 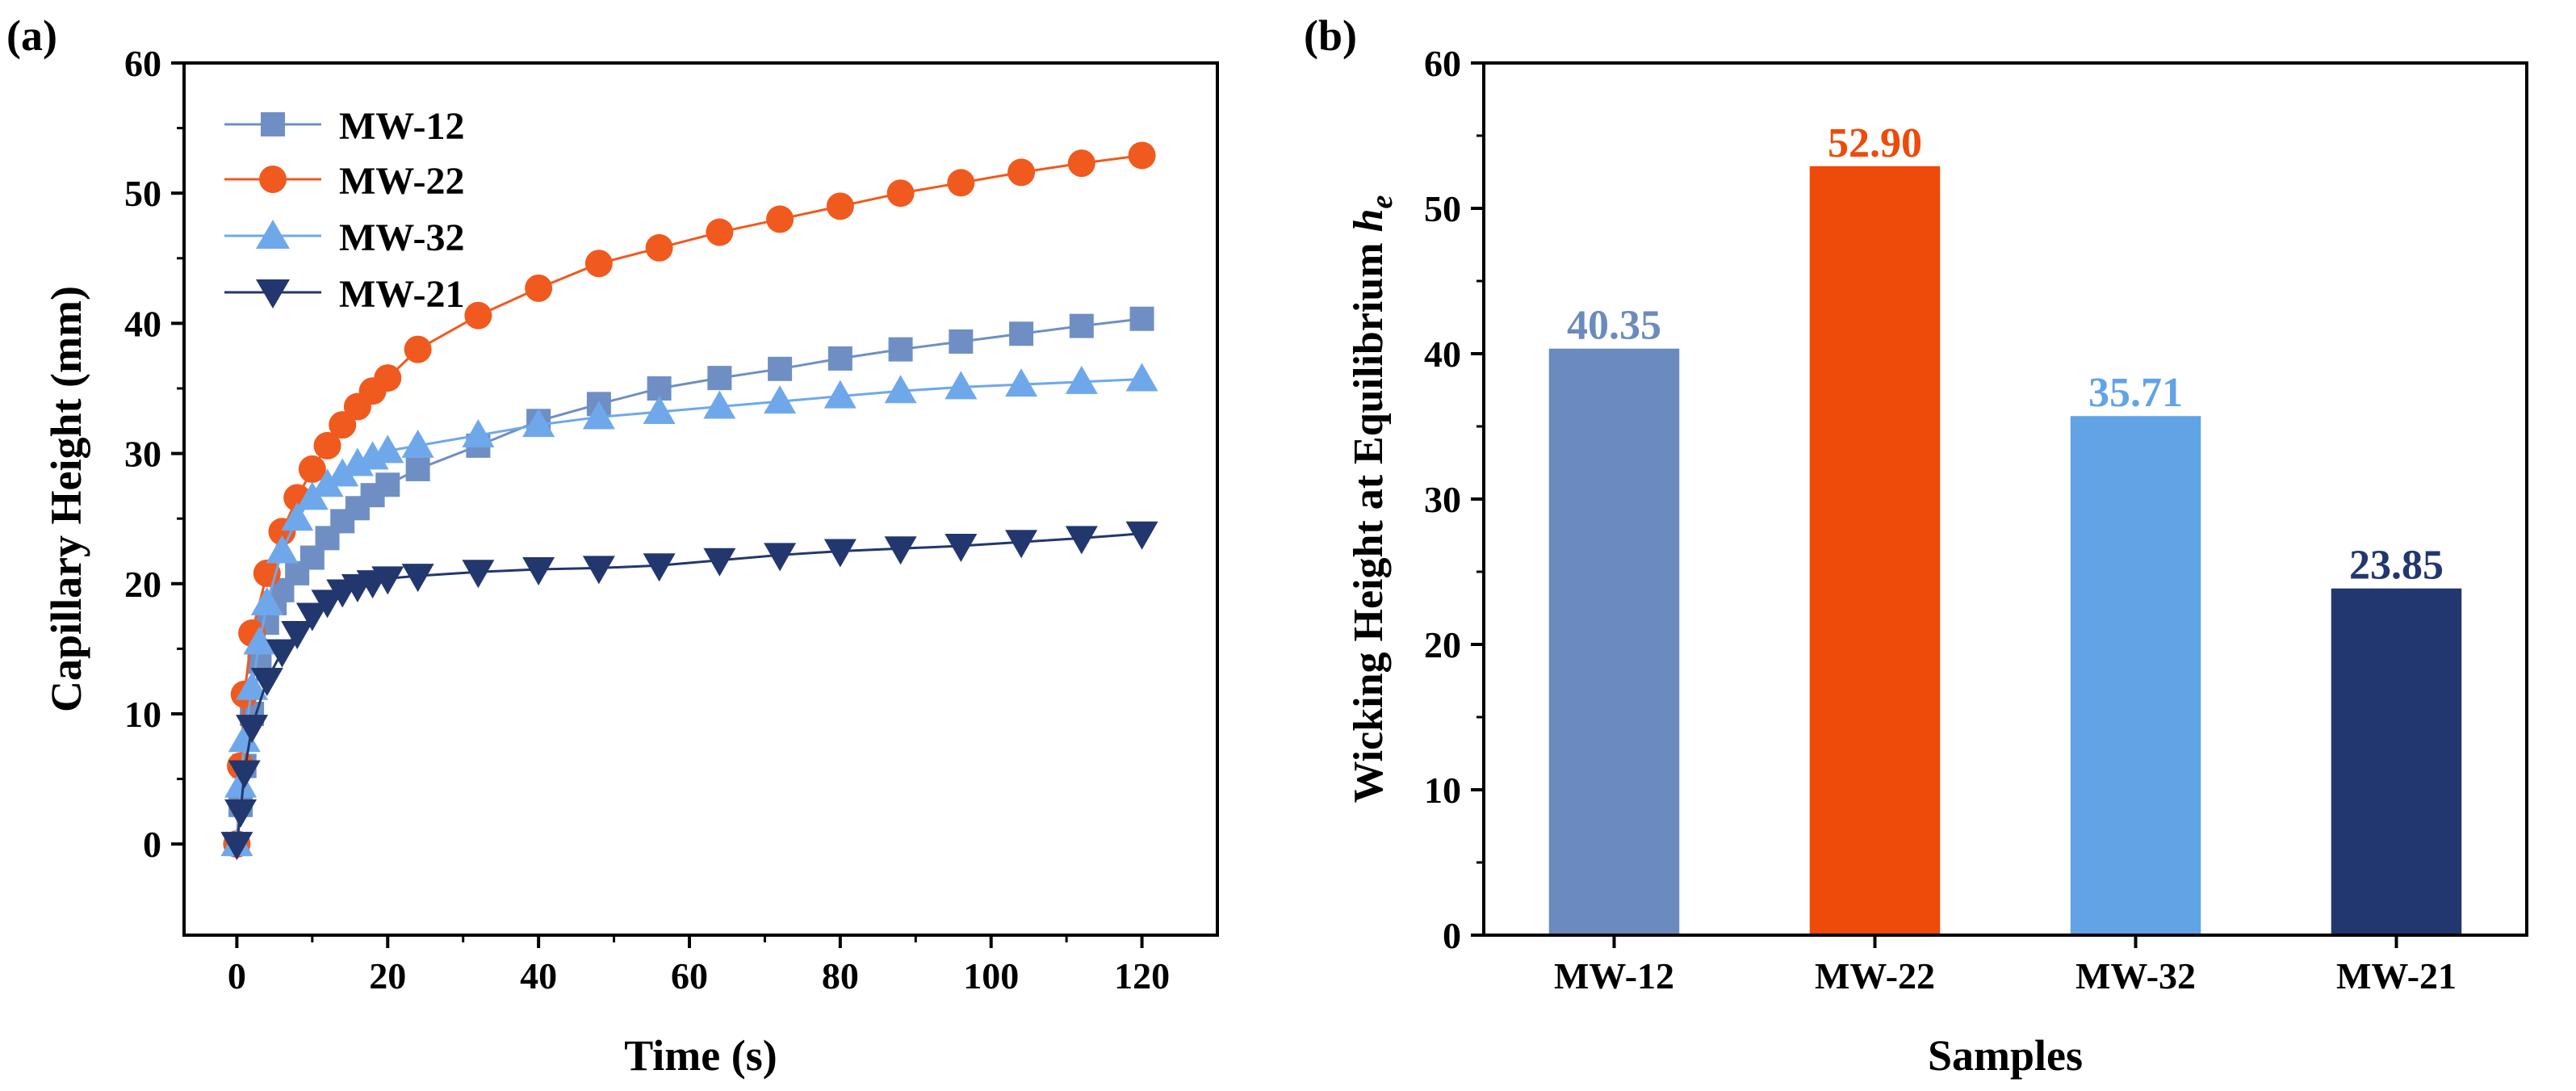 What do you see at coordinates (237, 976) in the screenshot?
I see `x-tick-label: 0` at bounding box center [237, 976].